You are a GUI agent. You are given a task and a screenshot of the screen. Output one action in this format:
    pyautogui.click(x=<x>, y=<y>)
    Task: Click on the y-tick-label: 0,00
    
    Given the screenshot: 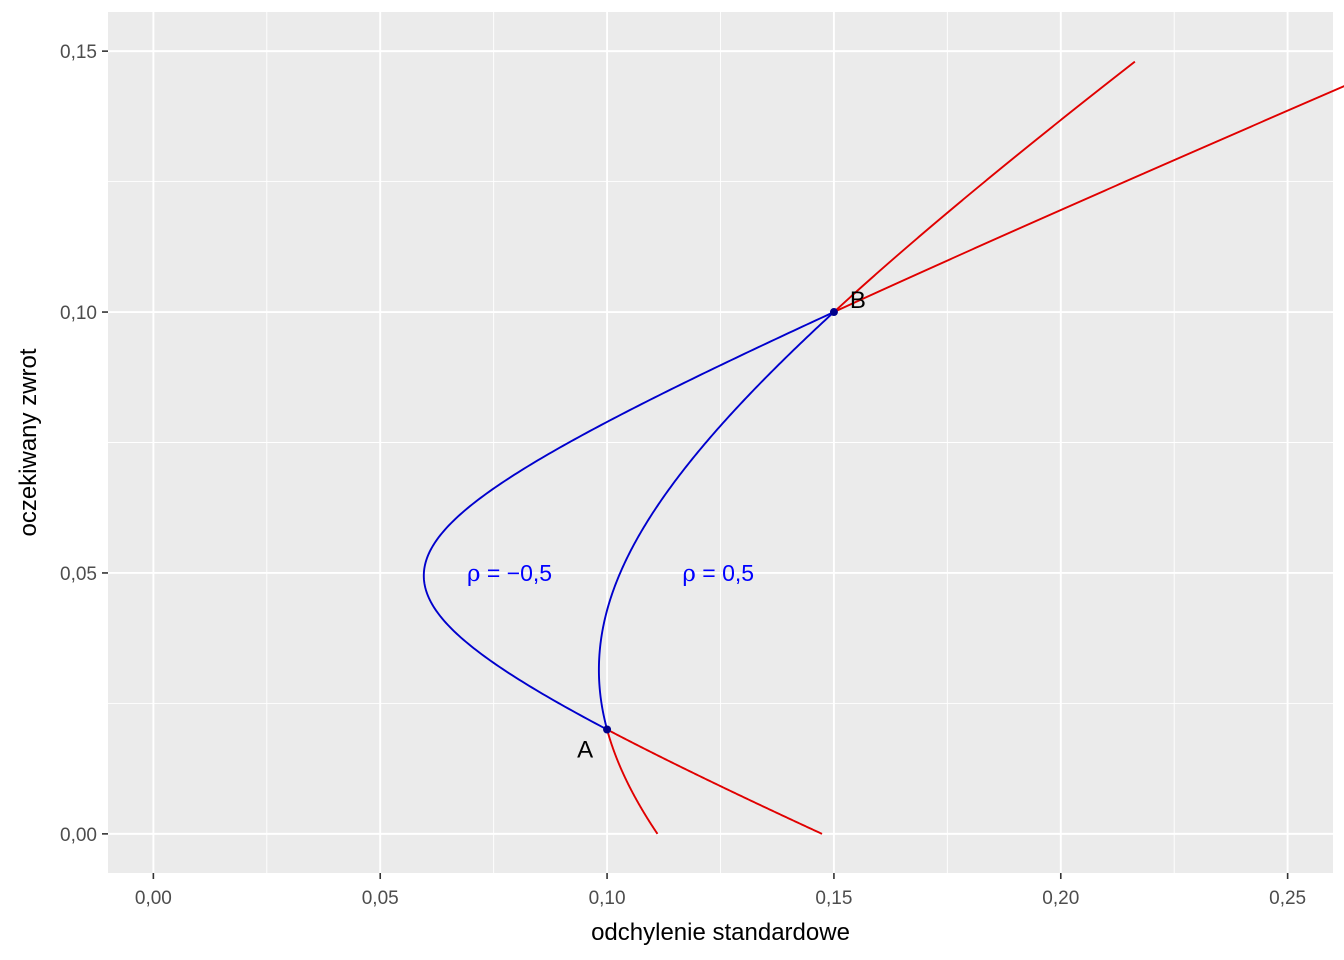 What is the action you would take?
    pyautogui.click(x=78, y=835)
    